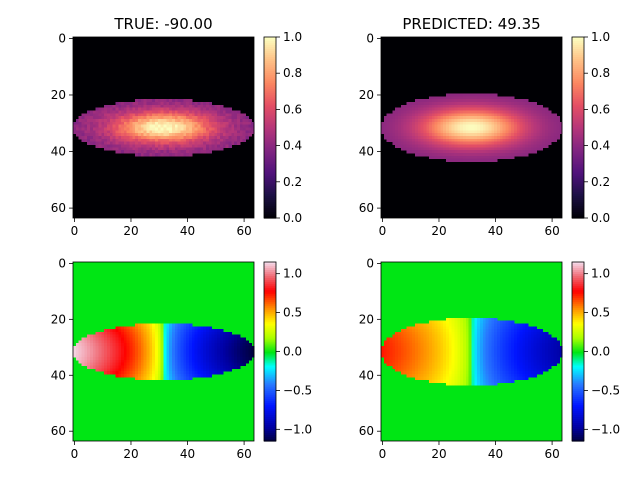 Image resolution: width=640 pixels, height=480 pixels. I want to click on colorbar-tick-label: 0.8, so click(292, 73).